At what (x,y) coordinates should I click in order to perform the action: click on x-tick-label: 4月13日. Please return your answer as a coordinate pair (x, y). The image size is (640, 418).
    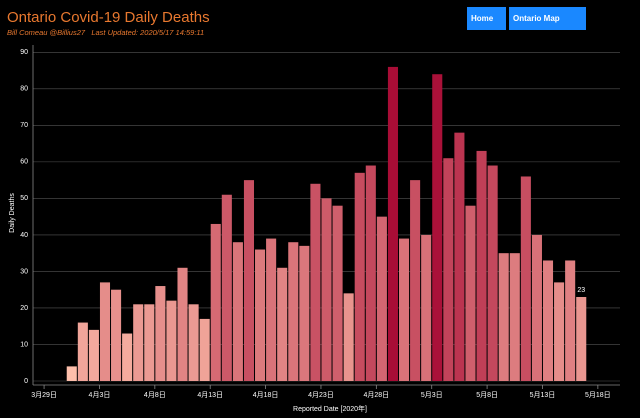
    Looking at the image, I should click on (210, 395).